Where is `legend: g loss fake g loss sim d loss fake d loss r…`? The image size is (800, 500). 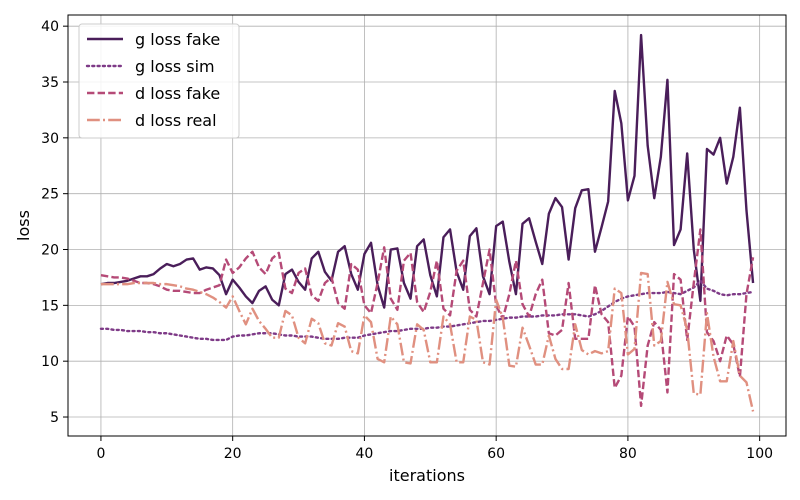
legend: g loss fake g loss sim d loss fake d loss r… is located at coordinates (159, 81).